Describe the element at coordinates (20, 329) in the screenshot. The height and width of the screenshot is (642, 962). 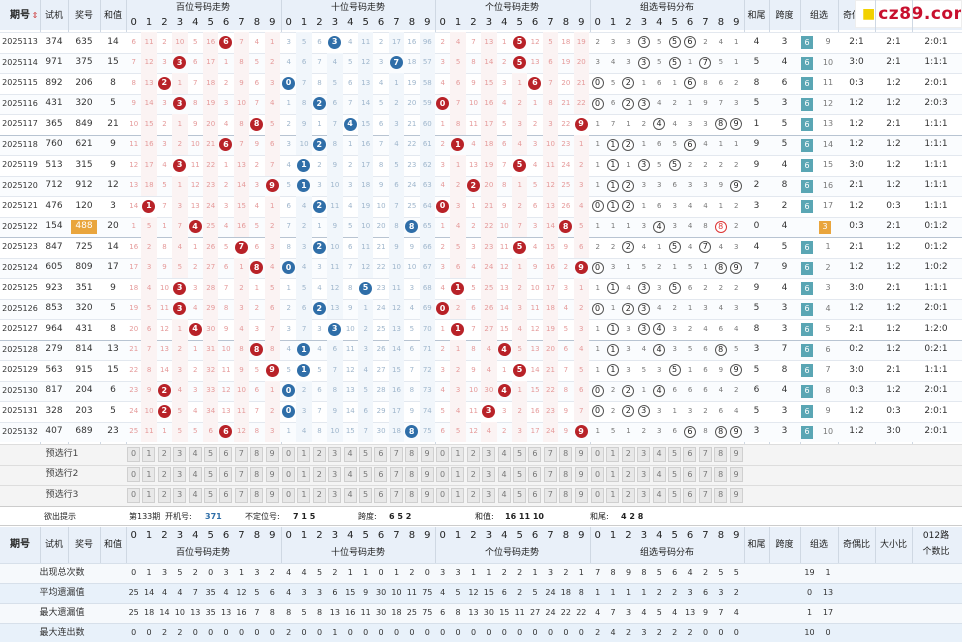
I see `period-cell: 2025127` at that location.